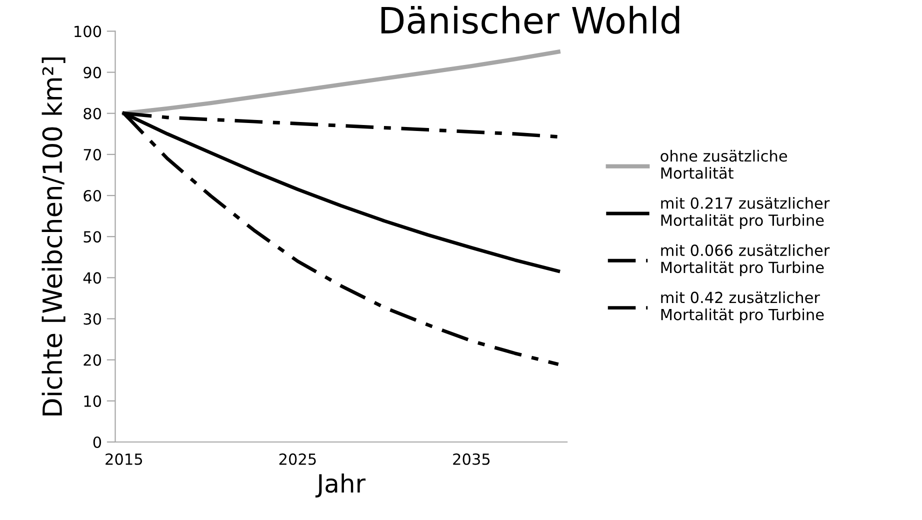 The image size is (922, 520). Describe the element at coordinates (745, 260) in the screenshot. I see `legend-label: mit 0.066 zusätzlicher Mortalität pro Turbine` at that location.